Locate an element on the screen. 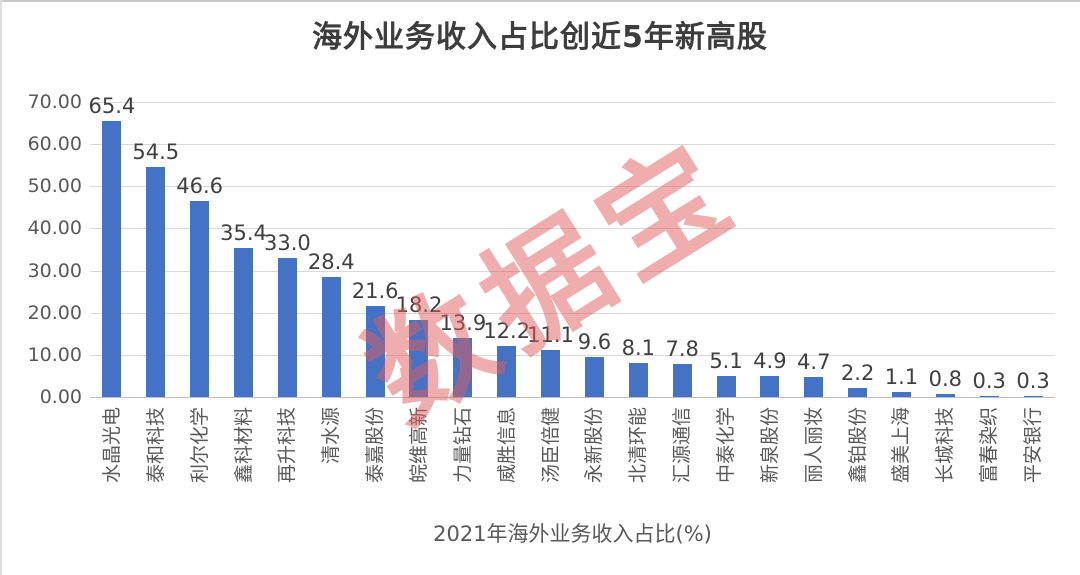 The width and height of the screenshot is (1080, 575). x-axis-category-label: 汇源通信 is located at coordinates (682, 445).